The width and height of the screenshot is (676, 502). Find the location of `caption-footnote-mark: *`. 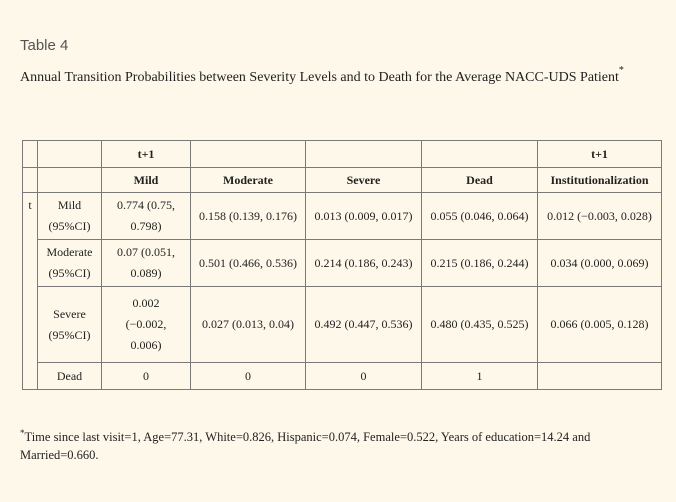

caption-footnote-mark: * is located at coordinates (621, 71).